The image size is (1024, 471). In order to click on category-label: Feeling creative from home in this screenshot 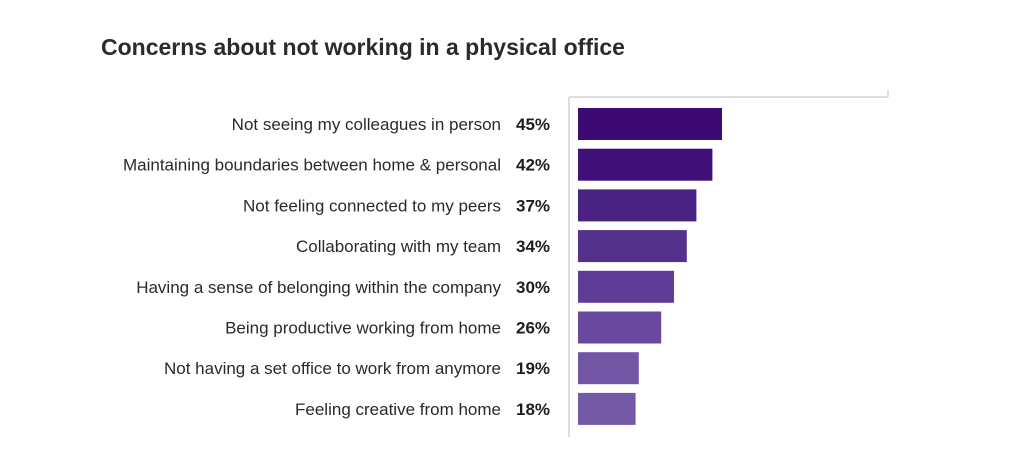, I will do `click(398, 409)`.